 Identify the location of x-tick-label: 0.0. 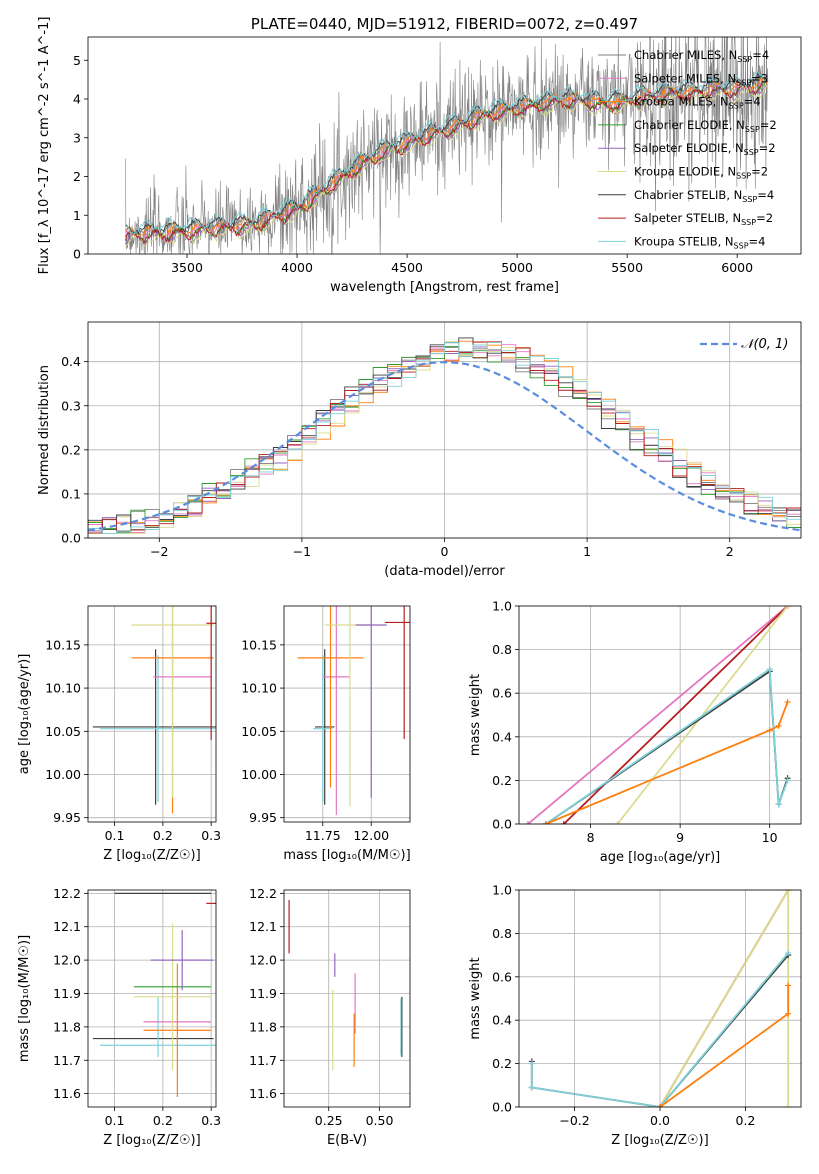
(660, 1120).